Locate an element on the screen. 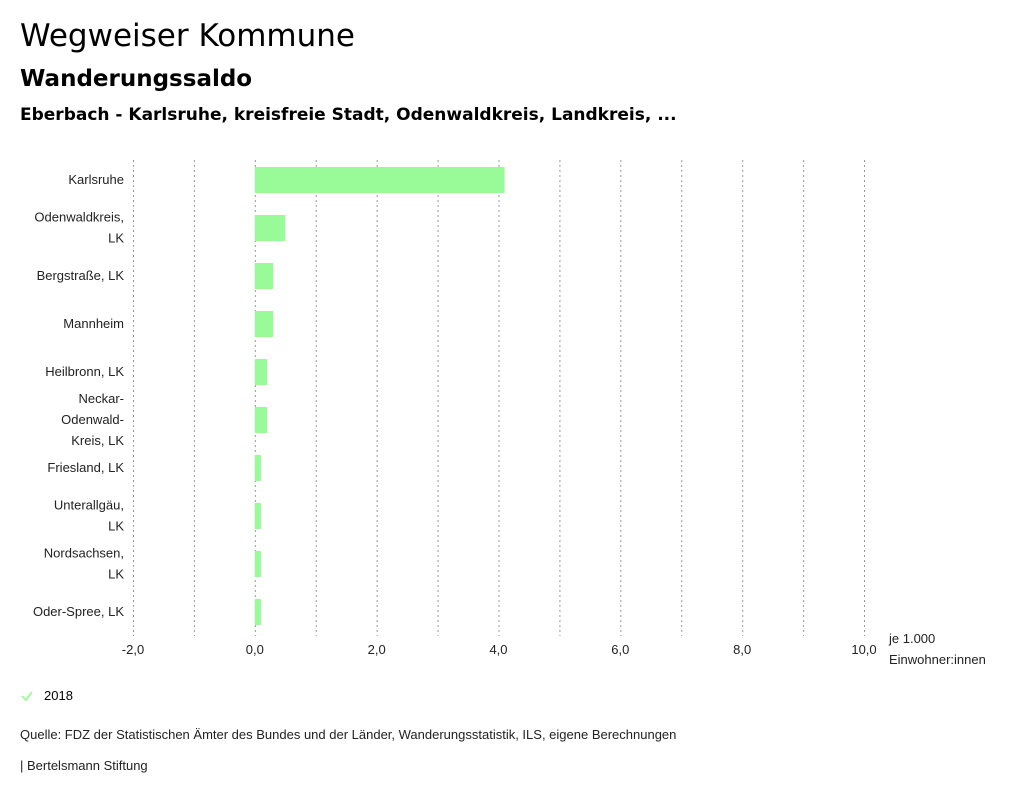 Image resolution: width=1024 pixels, height=799 pixels. tick-label: 8,0 is located at coordinates (742, 649).